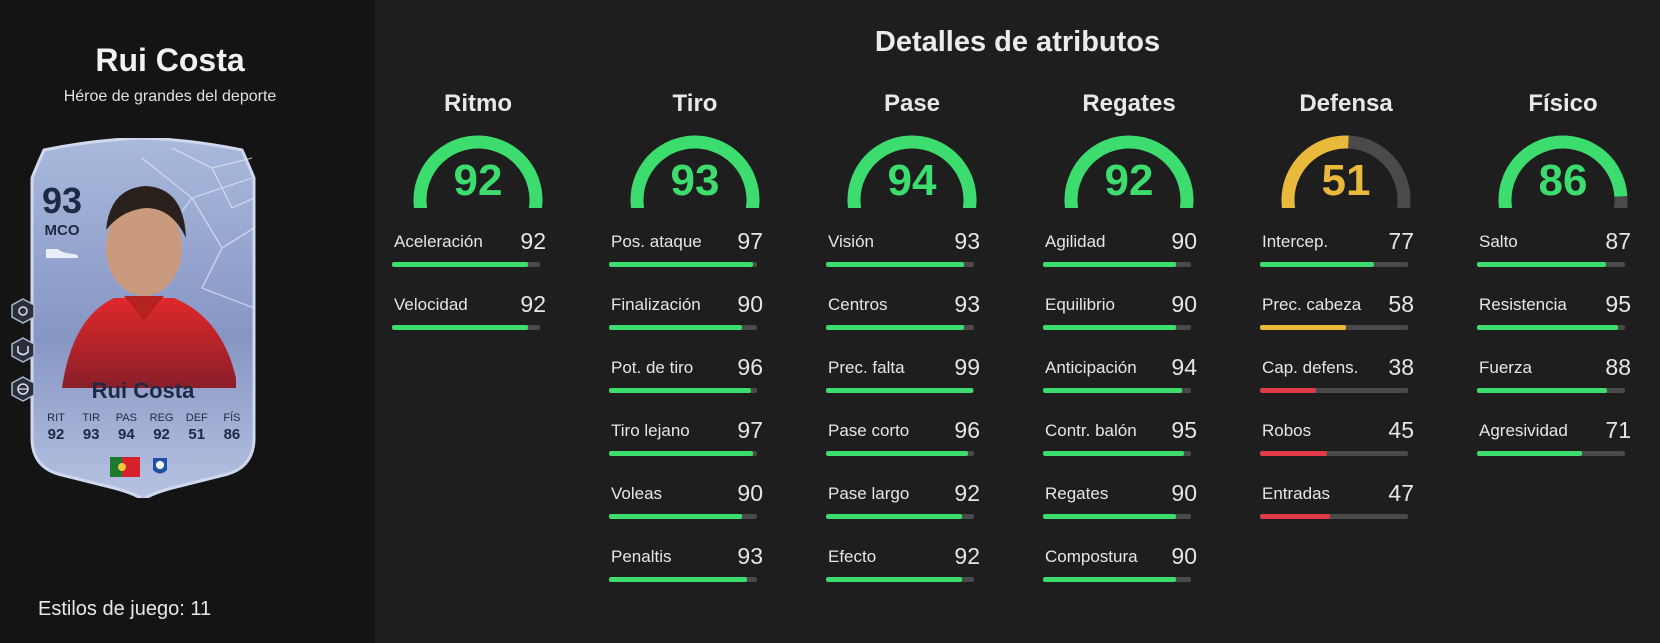 The width and height of the screenshot is (1660, 643). Describe the element at coordinates (232, 418) in the screenshot. I see `card-stat-label: FÍS` at that location.